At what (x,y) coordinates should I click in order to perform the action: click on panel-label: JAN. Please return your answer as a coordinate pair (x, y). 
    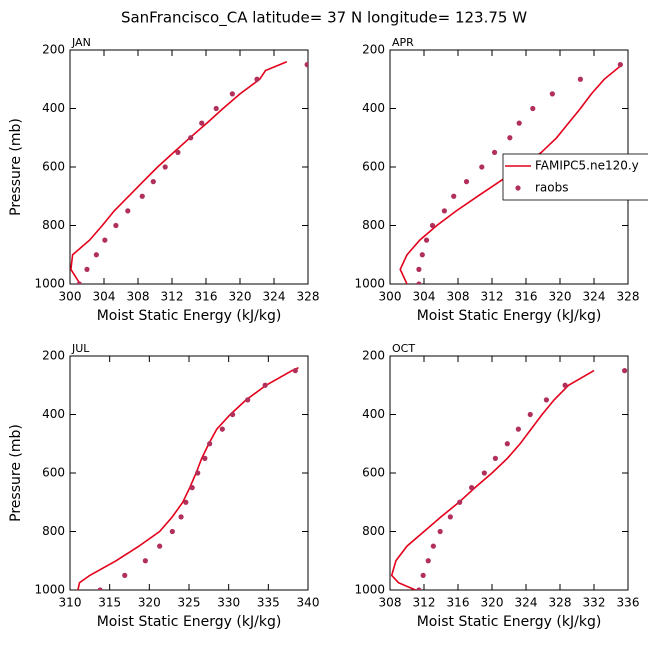
    Looking at the image, I should click on (81, 42).